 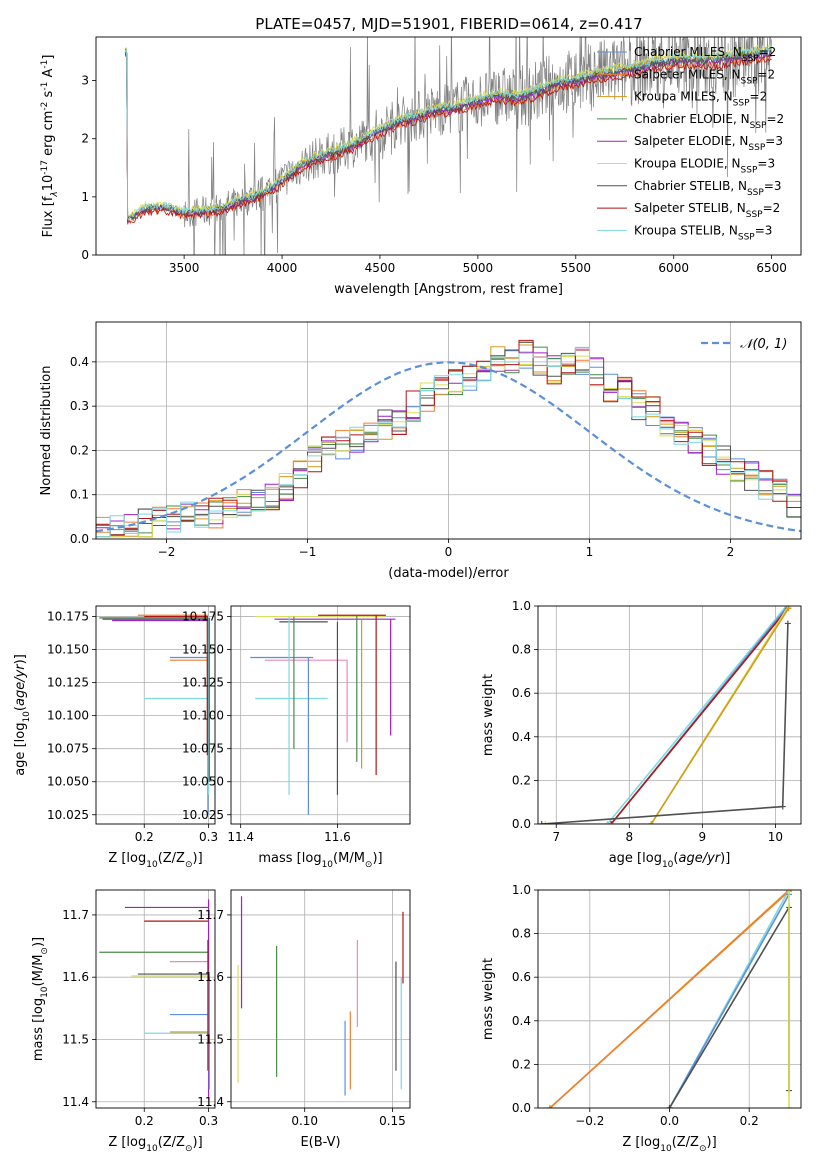 I want to click on x-tick-label: 0.15, so click(x=392, y=1121).